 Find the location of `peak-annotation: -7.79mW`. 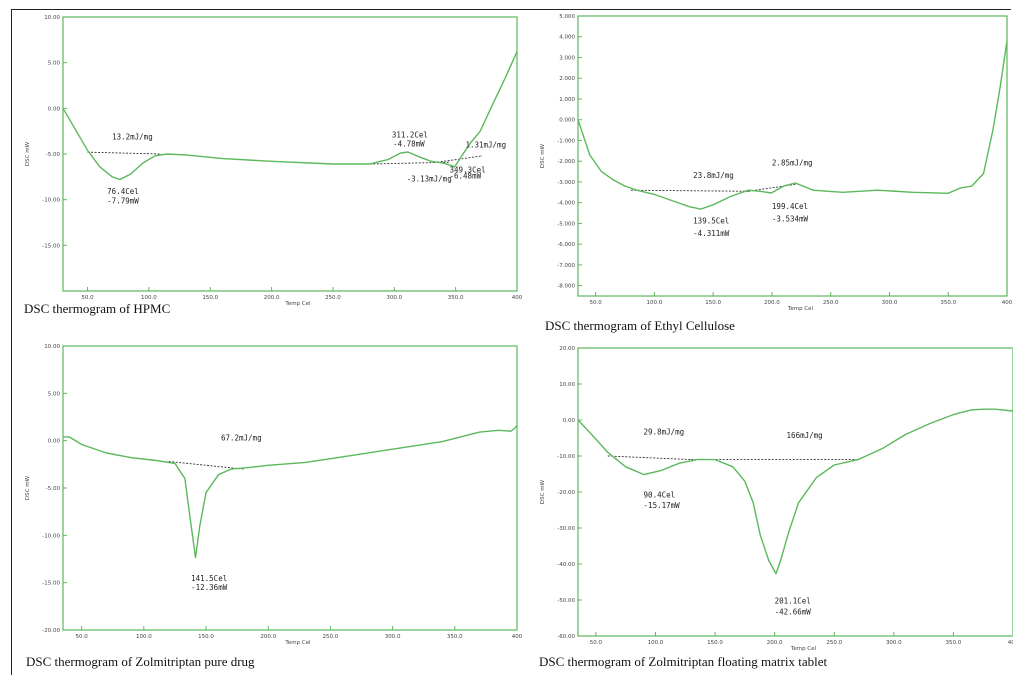

peak-annotation: -7.79mW is located at coordinates (123, 200).